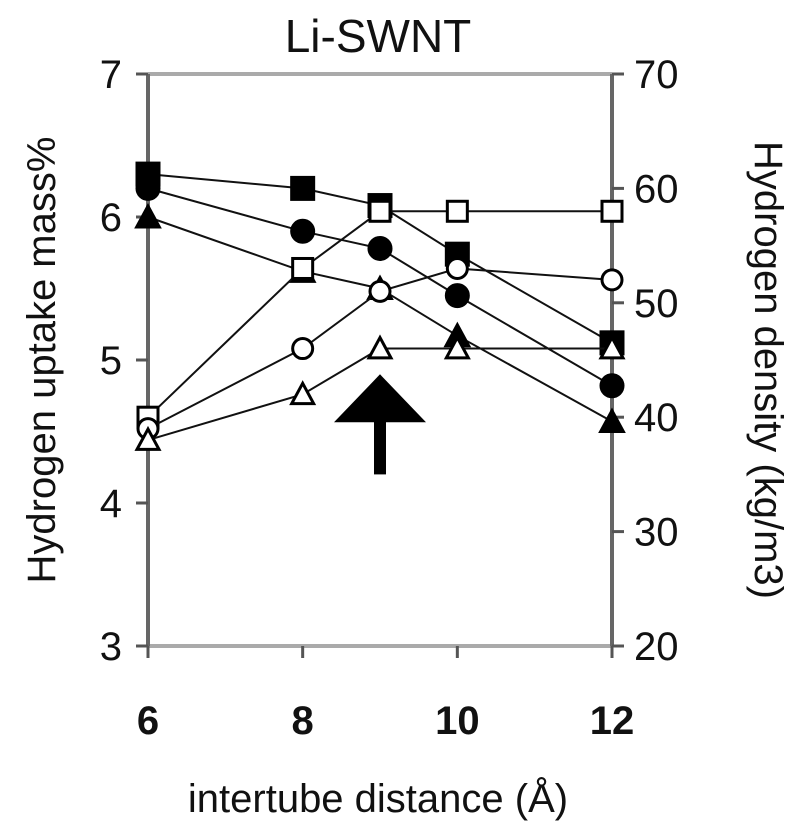 The width and height of the screenshot is (790, 825). What do you see at coordinates (457, 721) in the screenshot?
I see `x-tick-label: 10` at bounding box center [457, 721].